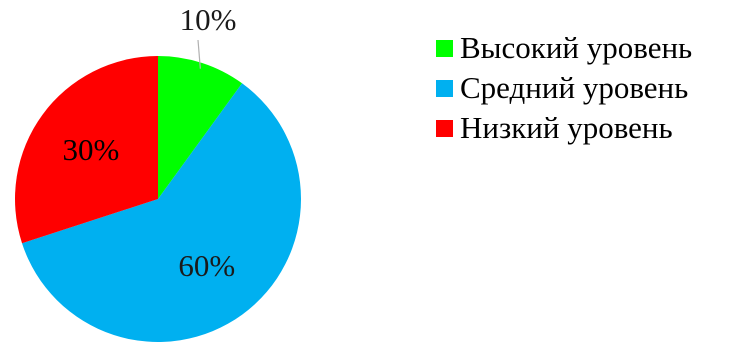  What do you see at coordinates (199, 54) in the screenshot?
I see `leader-line` at bounding box center [199, 54].